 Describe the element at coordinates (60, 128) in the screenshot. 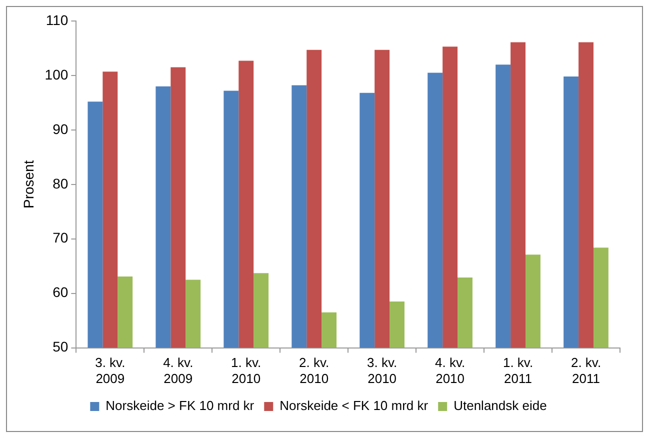

I see `y-tick-label: 90` at that location.